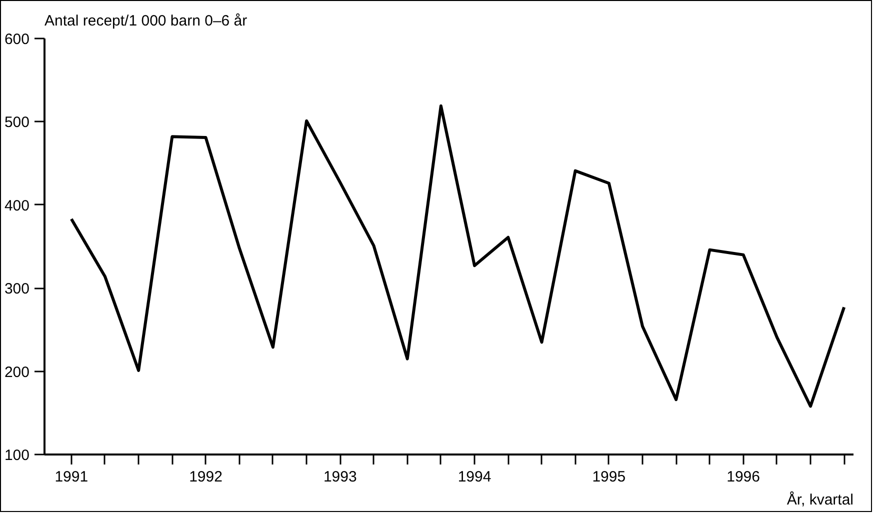 This screenshot has height=517, width=877. Describe the element at coordinates (17, 455) in the screenshot. I see `y-tick-label: 100` at that location.